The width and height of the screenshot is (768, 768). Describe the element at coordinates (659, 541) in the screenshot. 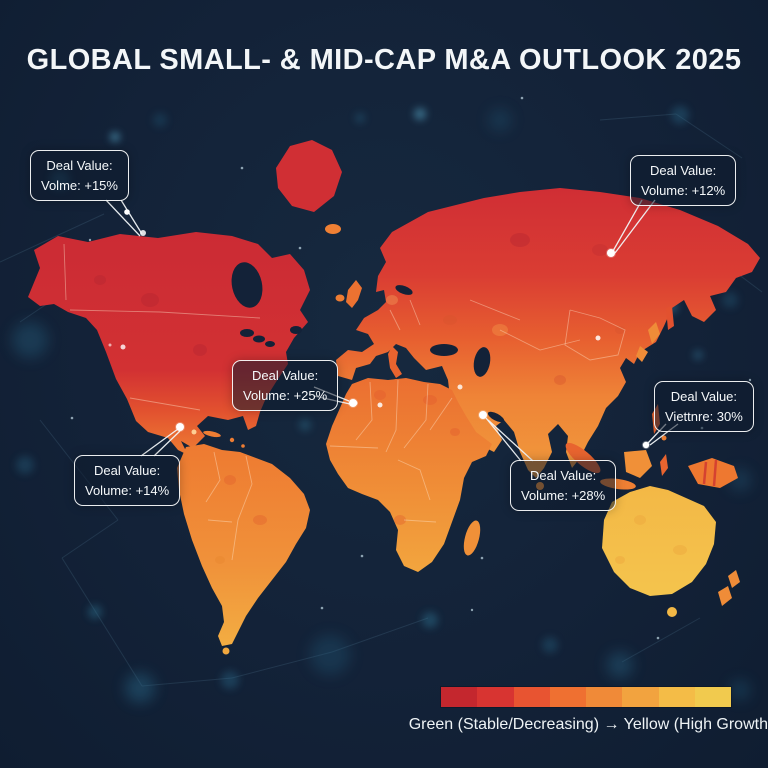

I see `continent-australia` at that location.